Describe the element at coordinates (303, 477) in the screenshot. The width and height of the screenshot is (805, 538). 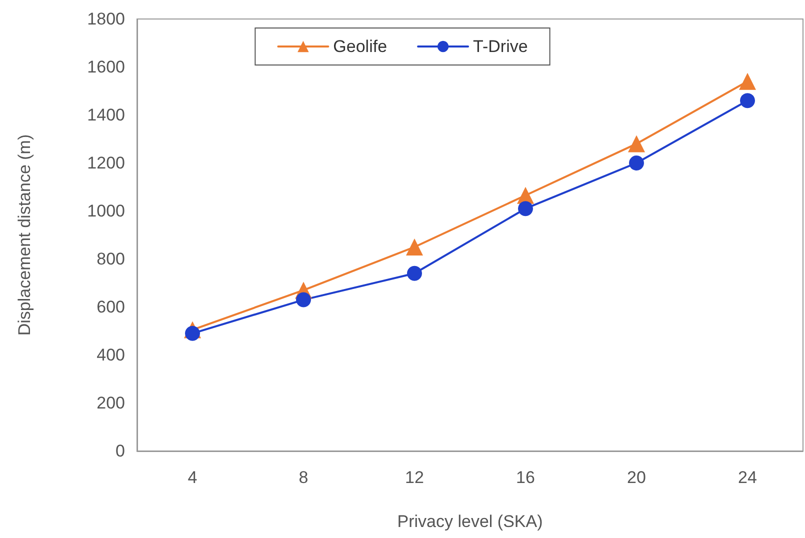
I see `x-tick-label: 8` at that location.